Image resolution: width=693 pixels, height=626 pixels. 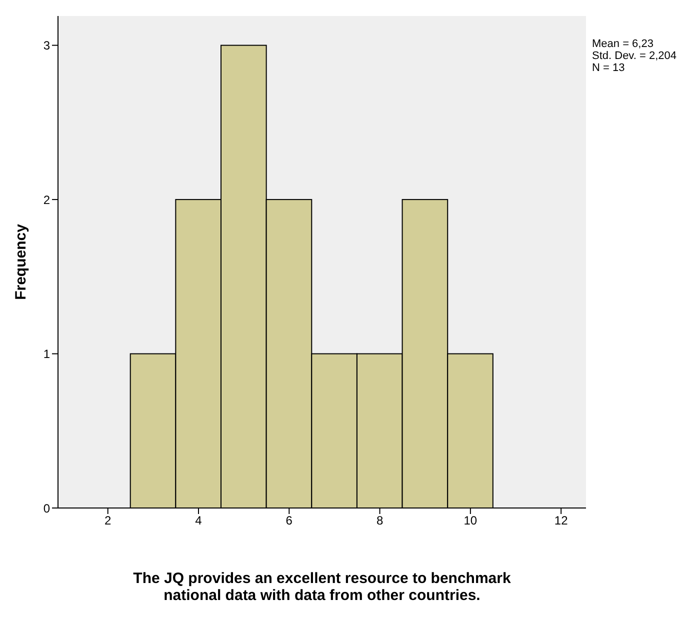 I want to click on y-tick-label: 2, so click(x=46, y=199).